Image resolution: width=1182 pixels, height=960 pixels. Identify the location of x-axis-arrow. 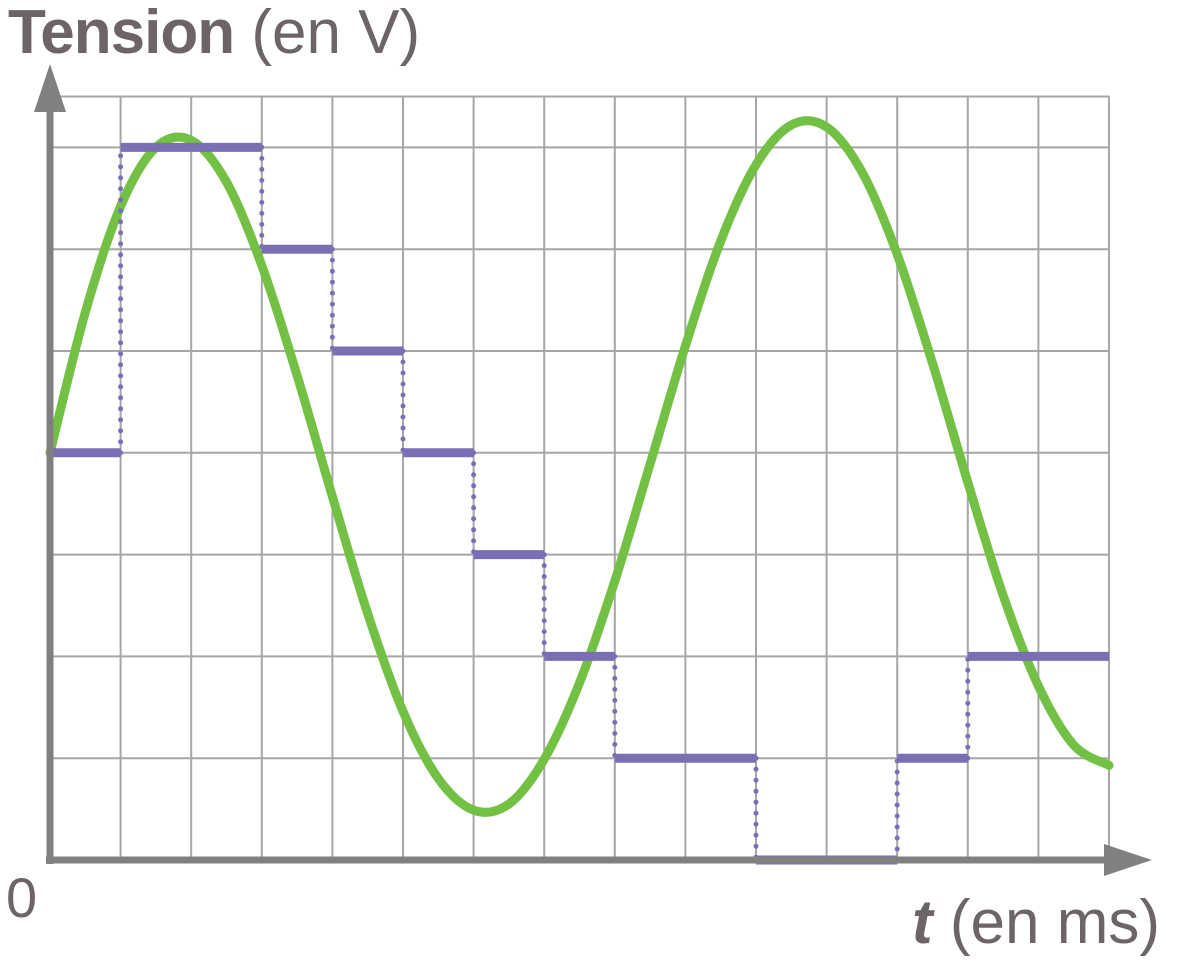
(1128, 860).